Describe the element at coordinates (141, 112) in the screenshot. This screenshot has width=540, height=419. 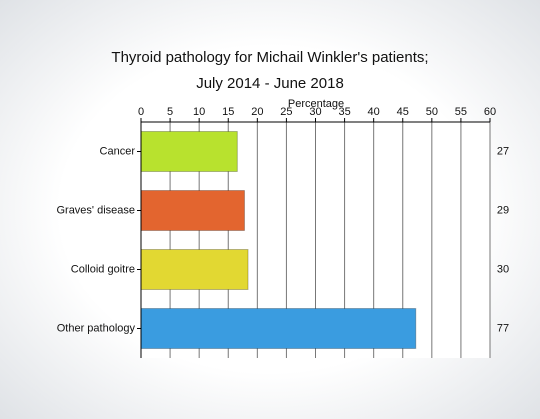
I see `x-tick-label: 0` at that location.